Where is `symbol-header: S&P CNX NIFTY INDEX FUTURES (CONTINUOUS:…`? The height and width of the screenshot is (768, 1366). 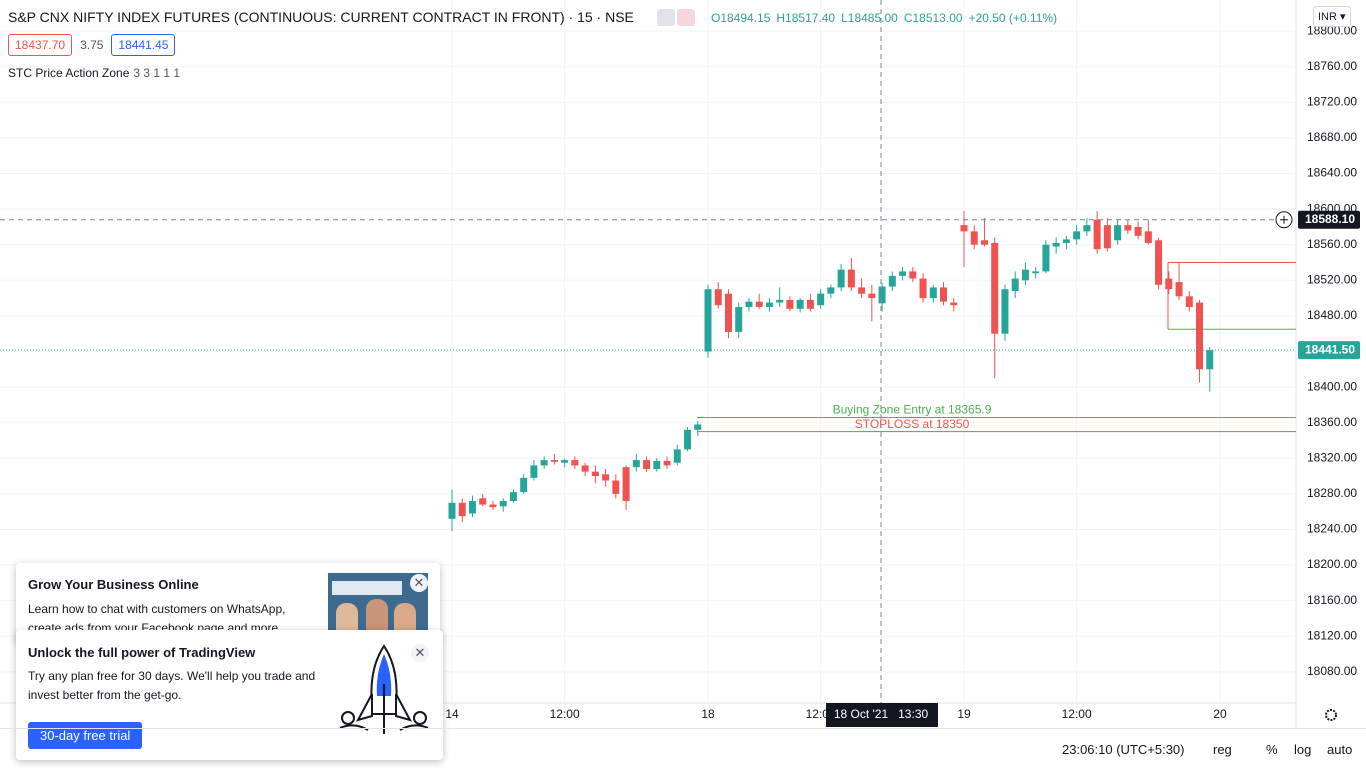
symbol-header: S&P CNX NIFTY INDEX FUTURES (CONTINUOUS:… is located at coordinates (321, 17).